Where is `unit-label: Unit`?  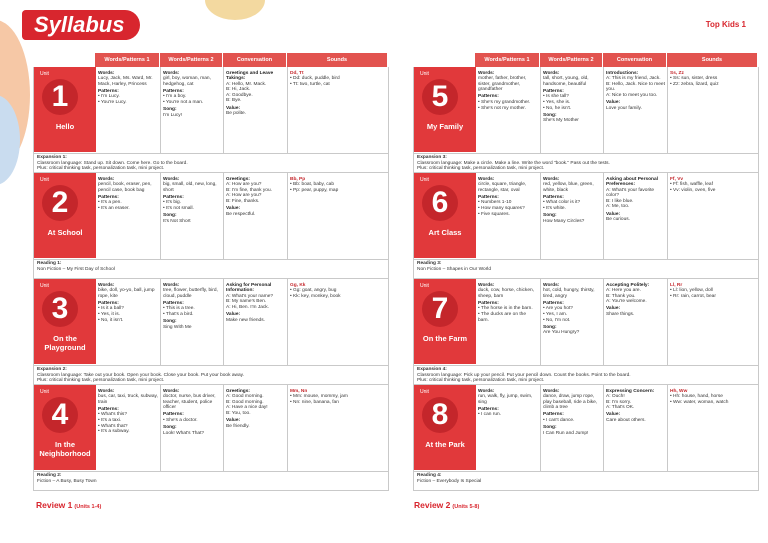
unit-label: Unit is located at coordinates (44, 180).